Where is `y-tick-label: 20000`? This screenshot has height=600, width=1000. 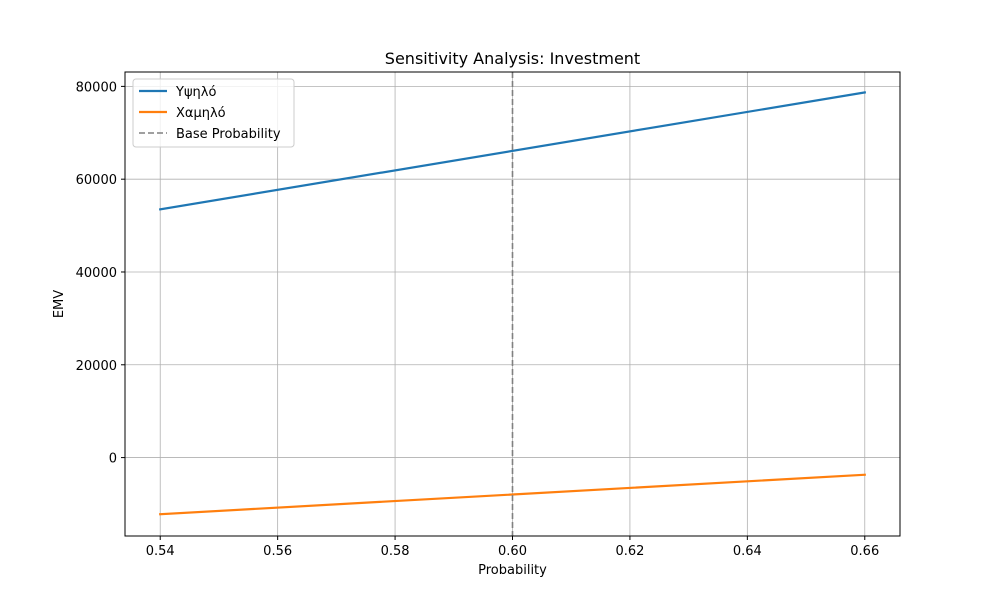 y-tick-label: 20000 is located at coordinates (96, 366).